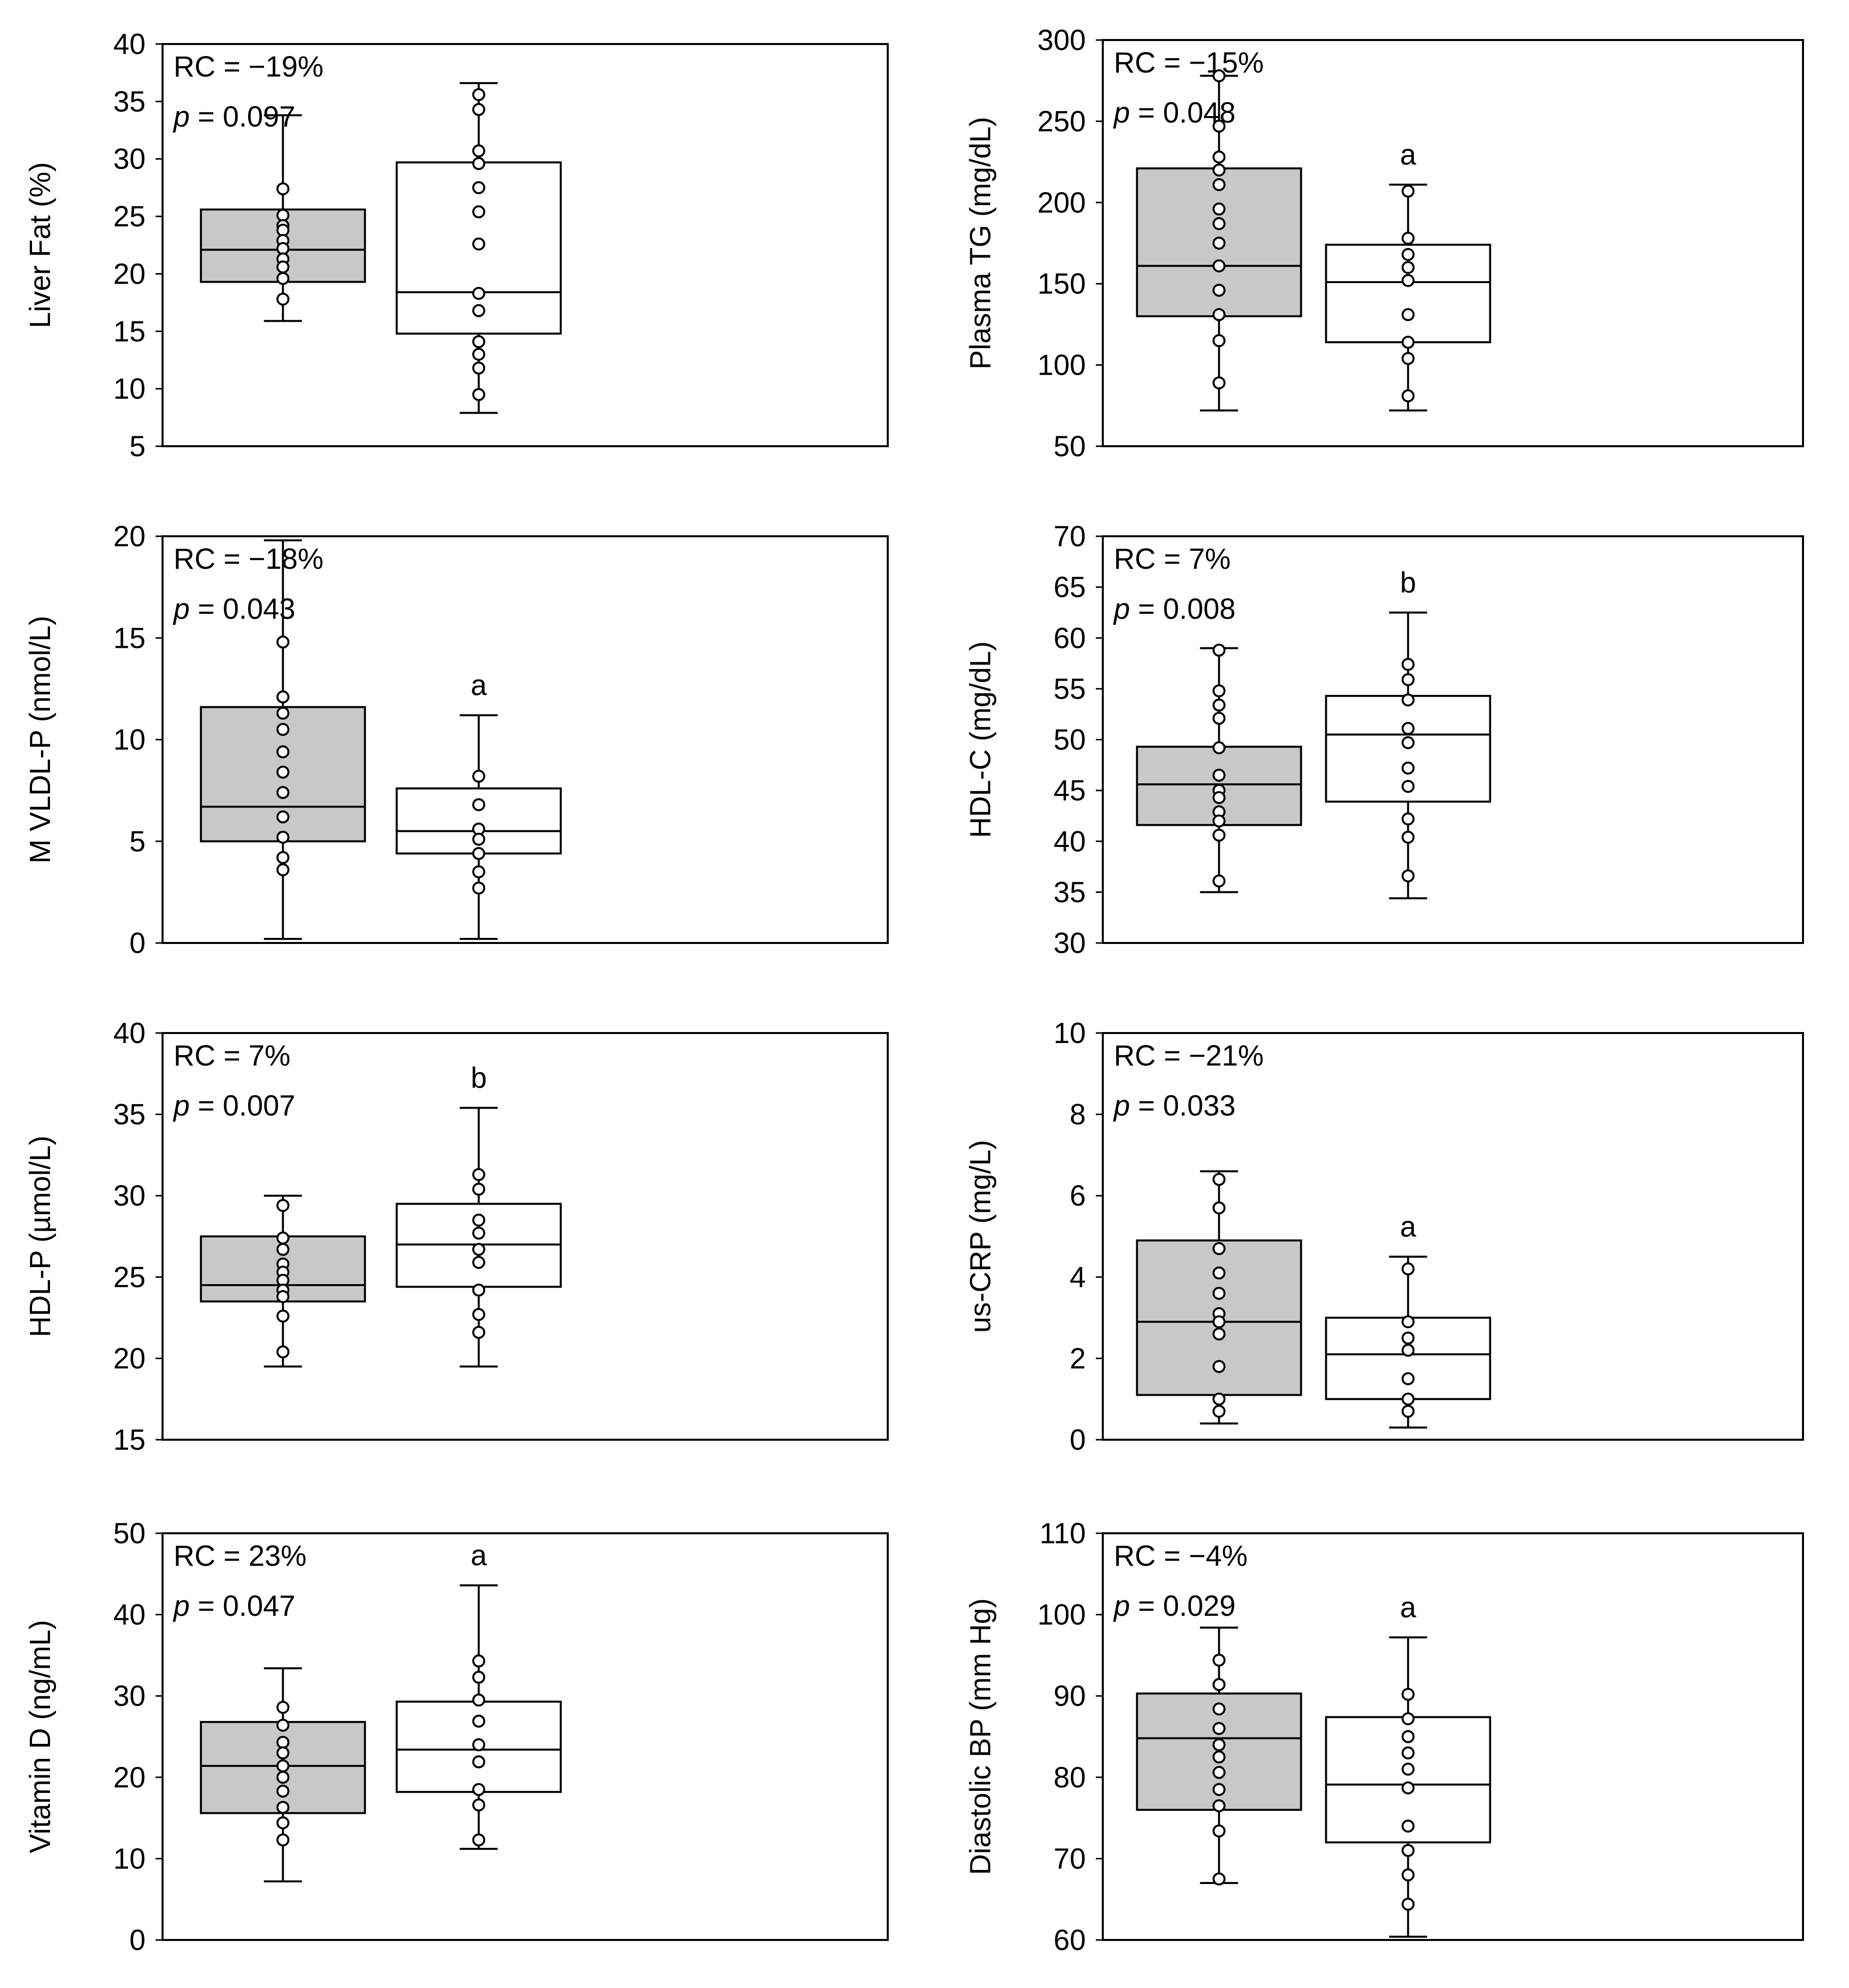 This screenshot has width=1849, height=1988. I want to click on y-tick-label: 65, so click(1069, 587).